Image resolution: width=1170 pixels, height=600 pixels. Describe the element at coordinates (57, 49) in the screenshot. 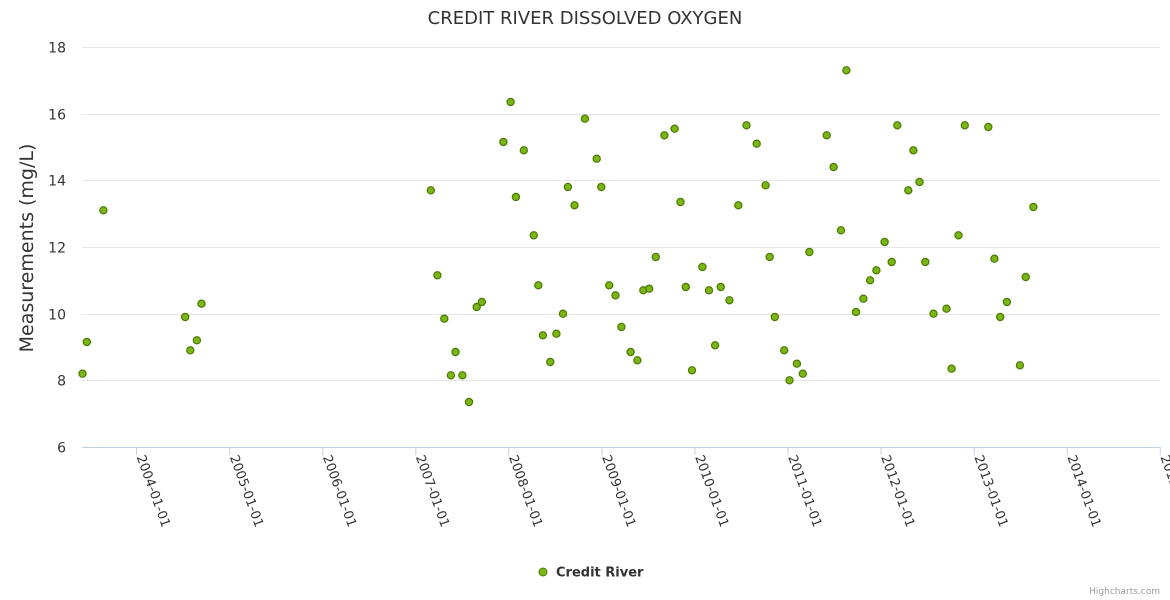

I see `y-tick-label: 18` at that location.